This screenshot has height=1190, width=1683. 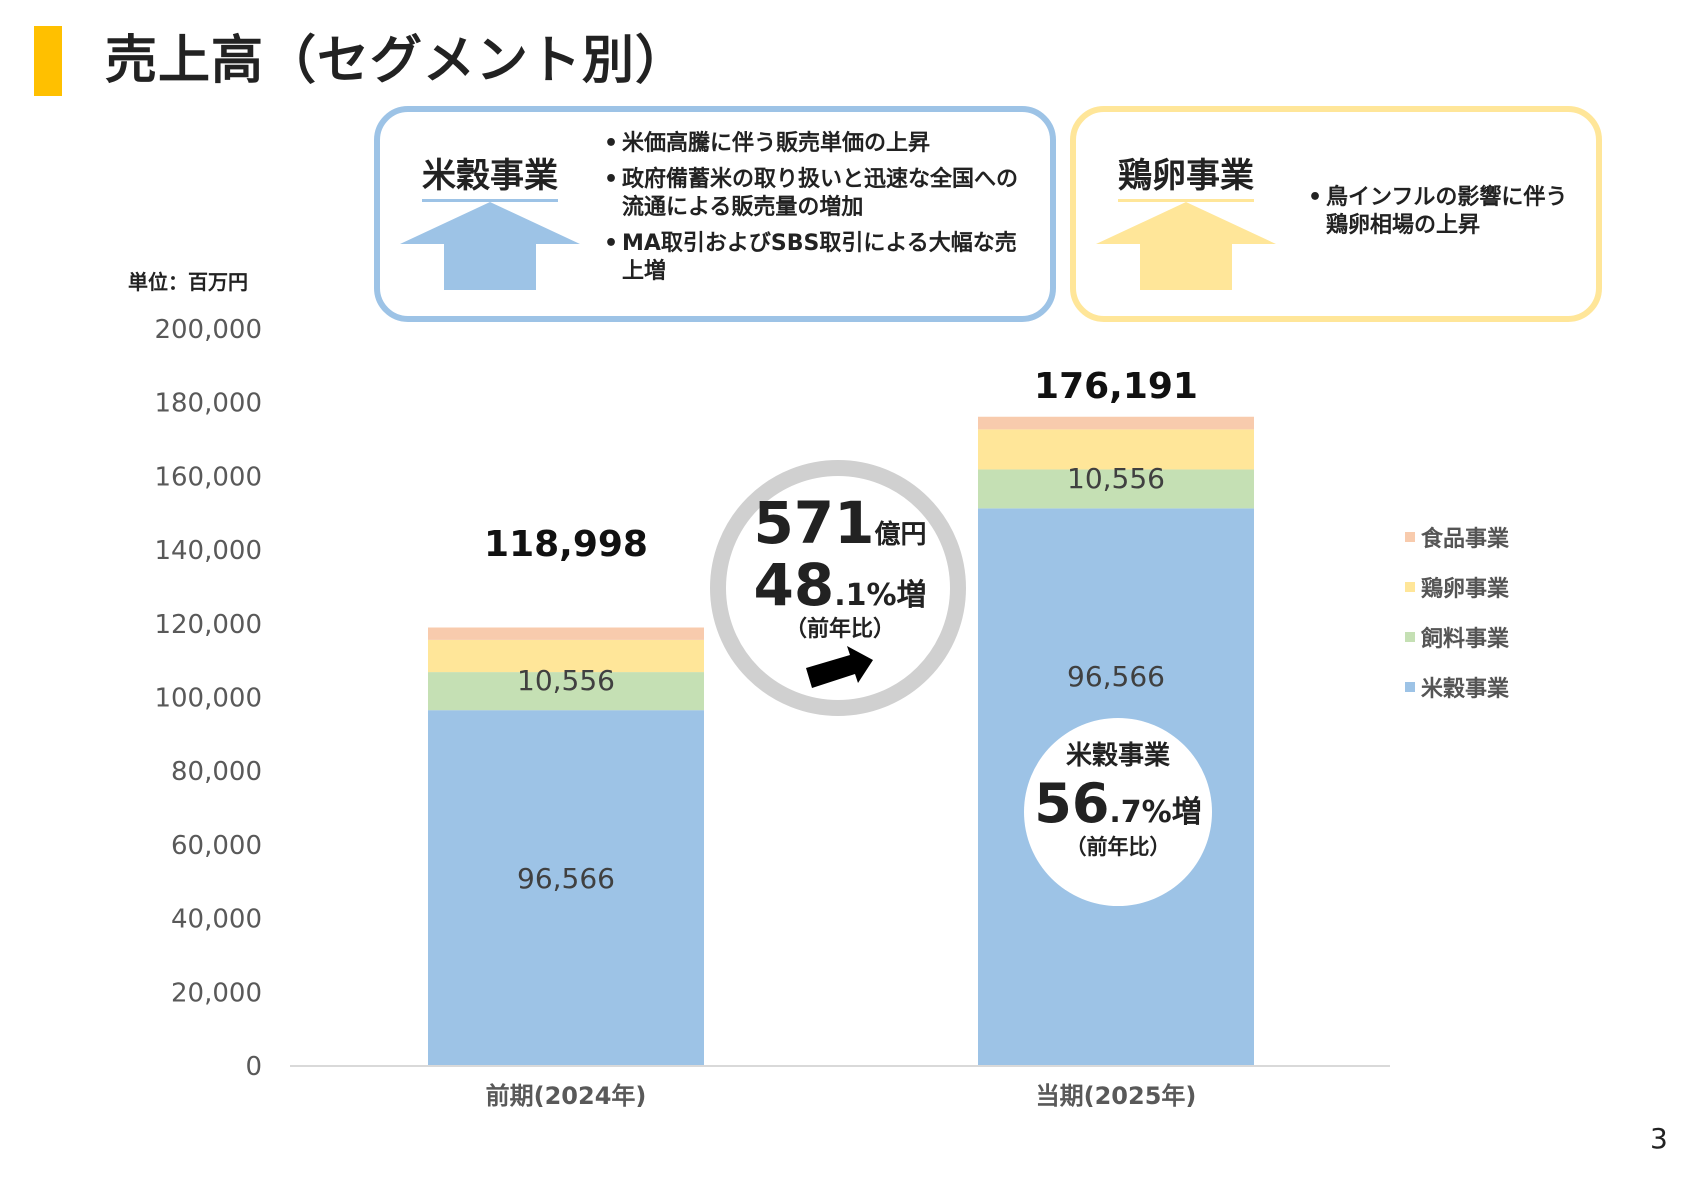 I want to click on legend-label-food: 食品事業, so click(x=1465, y=539).